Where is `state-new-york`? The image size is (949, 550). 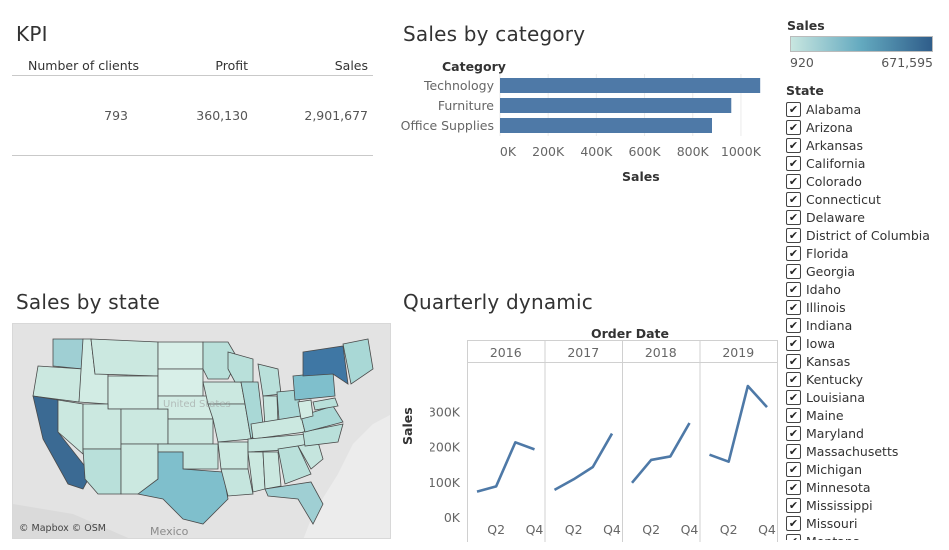
state-new-york is located at coordinates (325, 365).